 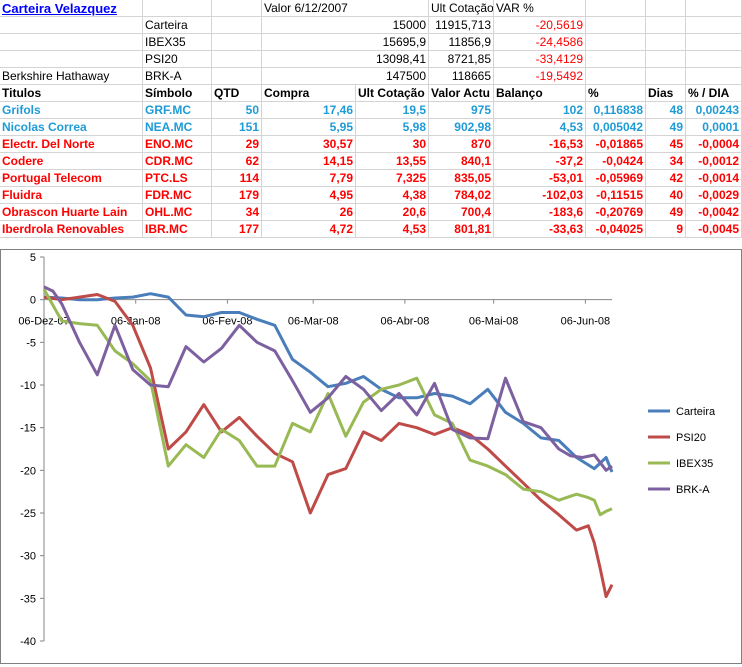 I want to click on table-cell-titulo: Fluidra, so click(x=71, y=195).